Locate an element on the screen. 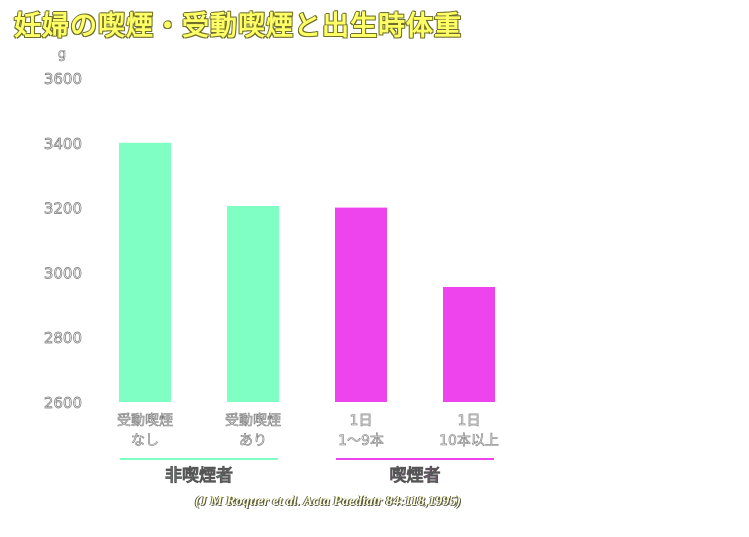 The width and height of the screenshot is (749, 537). category-label: あり is located at coordinates (253, 441).